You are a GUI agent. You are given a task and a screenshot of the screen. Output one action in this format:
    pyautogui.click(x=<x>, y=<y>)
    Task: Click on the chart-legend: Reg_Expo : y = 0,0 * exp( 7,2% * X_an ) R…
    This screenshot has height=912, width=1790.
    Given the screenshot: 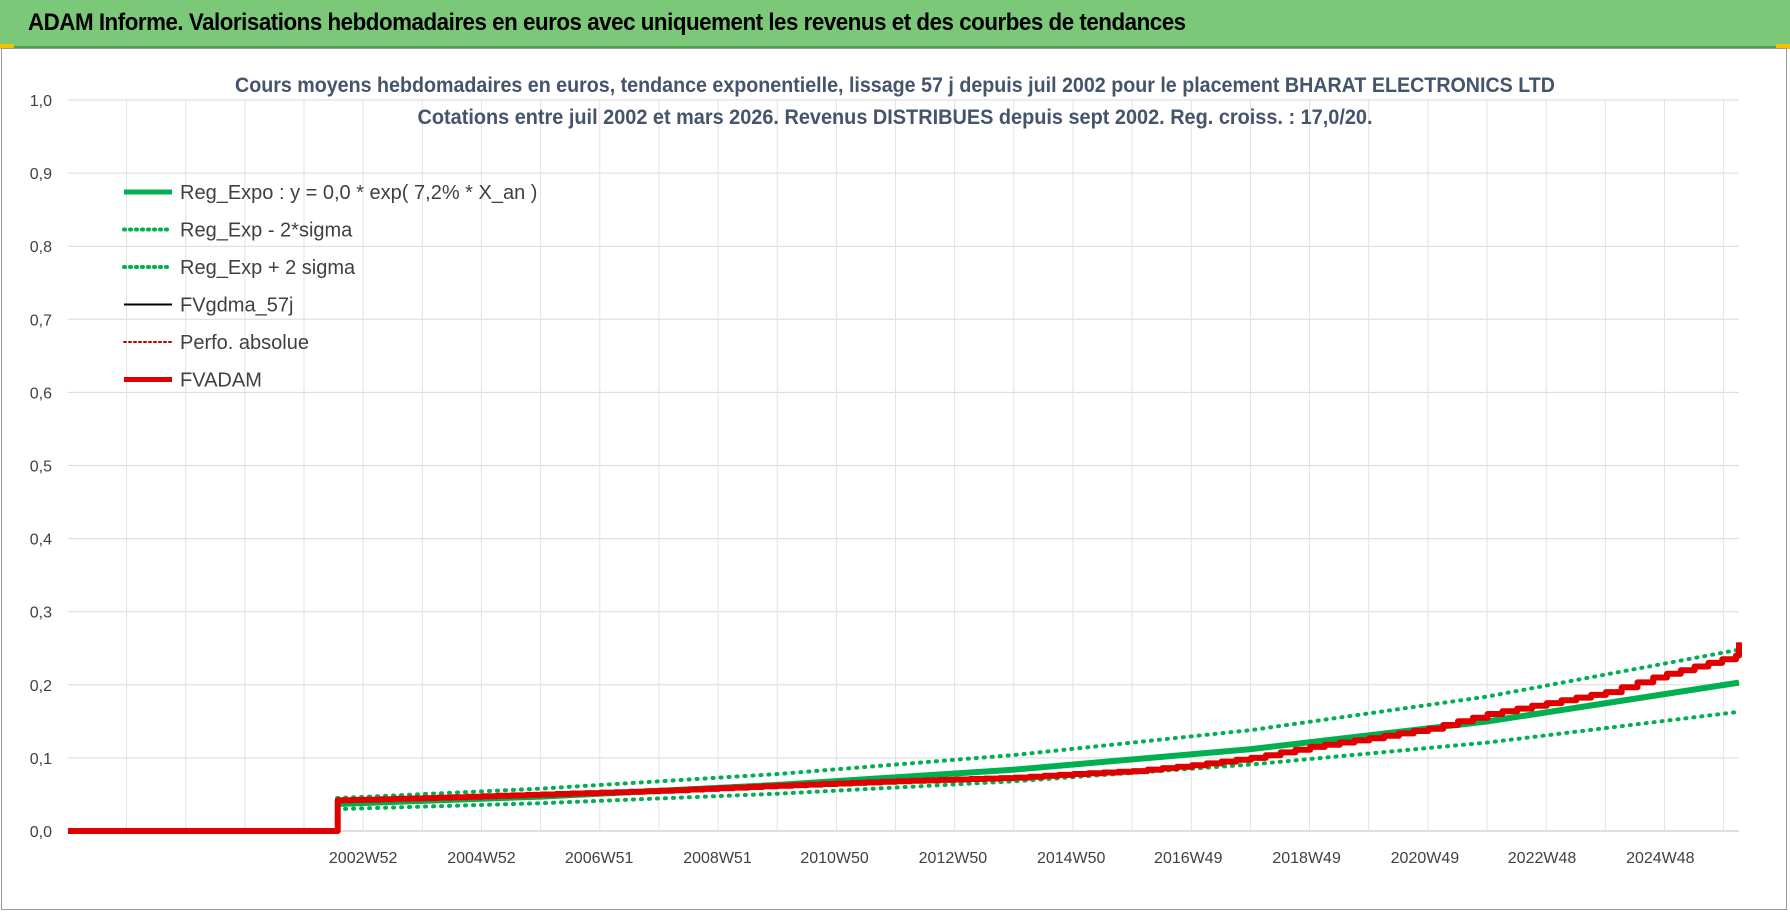 What is the action you would take?
    pyautogui.click(x=329, y=287)
    